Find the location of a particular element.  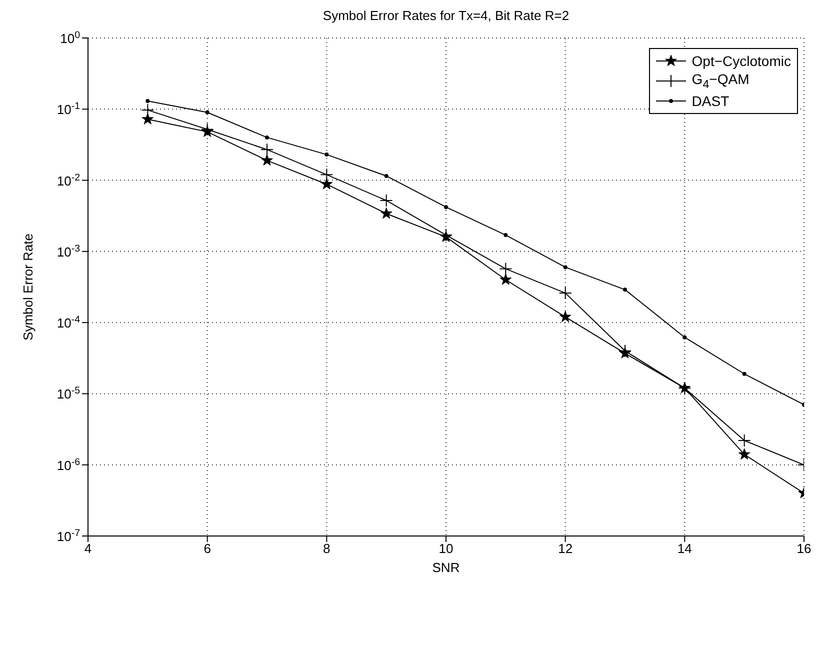

x-tick-label: 16 is located at coordinates (804, 548).